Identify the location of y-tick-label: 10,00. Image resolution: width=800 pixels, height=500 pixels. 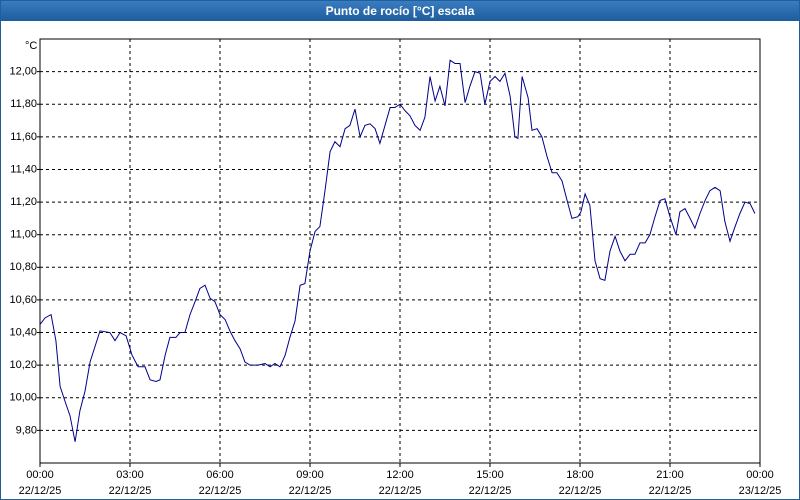
(23, 398).